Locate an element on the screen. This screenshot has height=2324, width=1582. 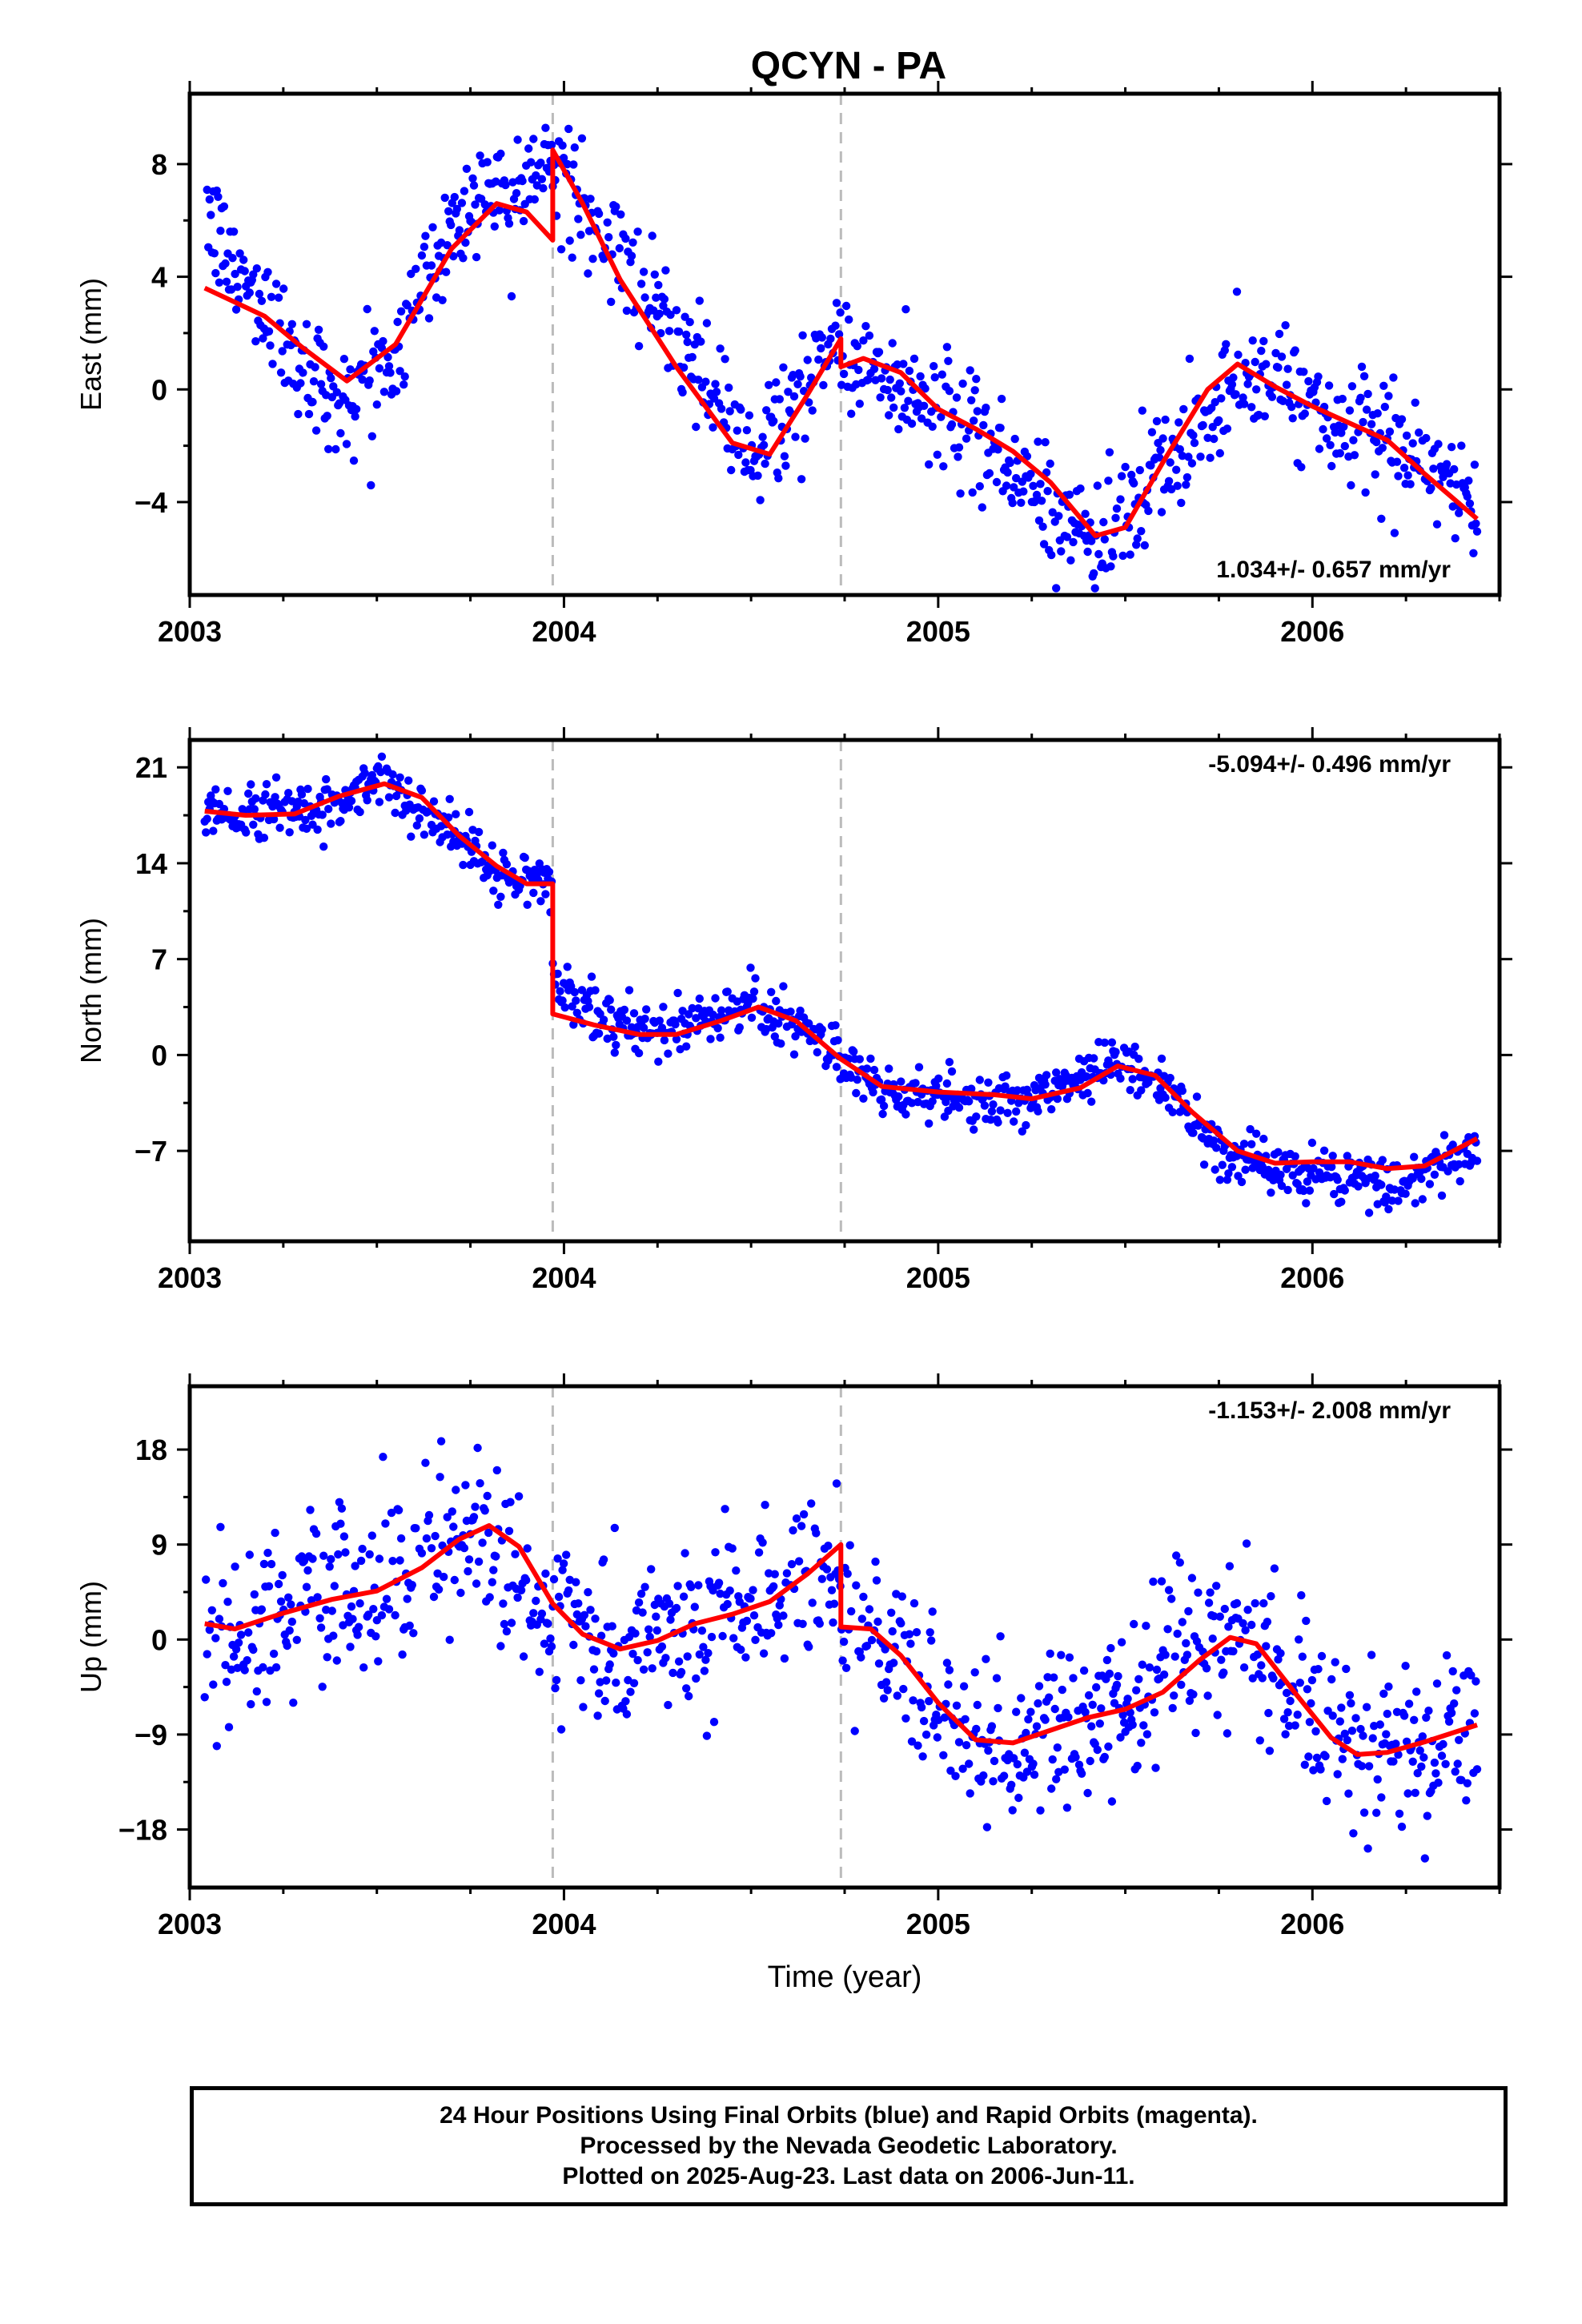
y-tick-label: 4 is located at coordinates (159, 277).